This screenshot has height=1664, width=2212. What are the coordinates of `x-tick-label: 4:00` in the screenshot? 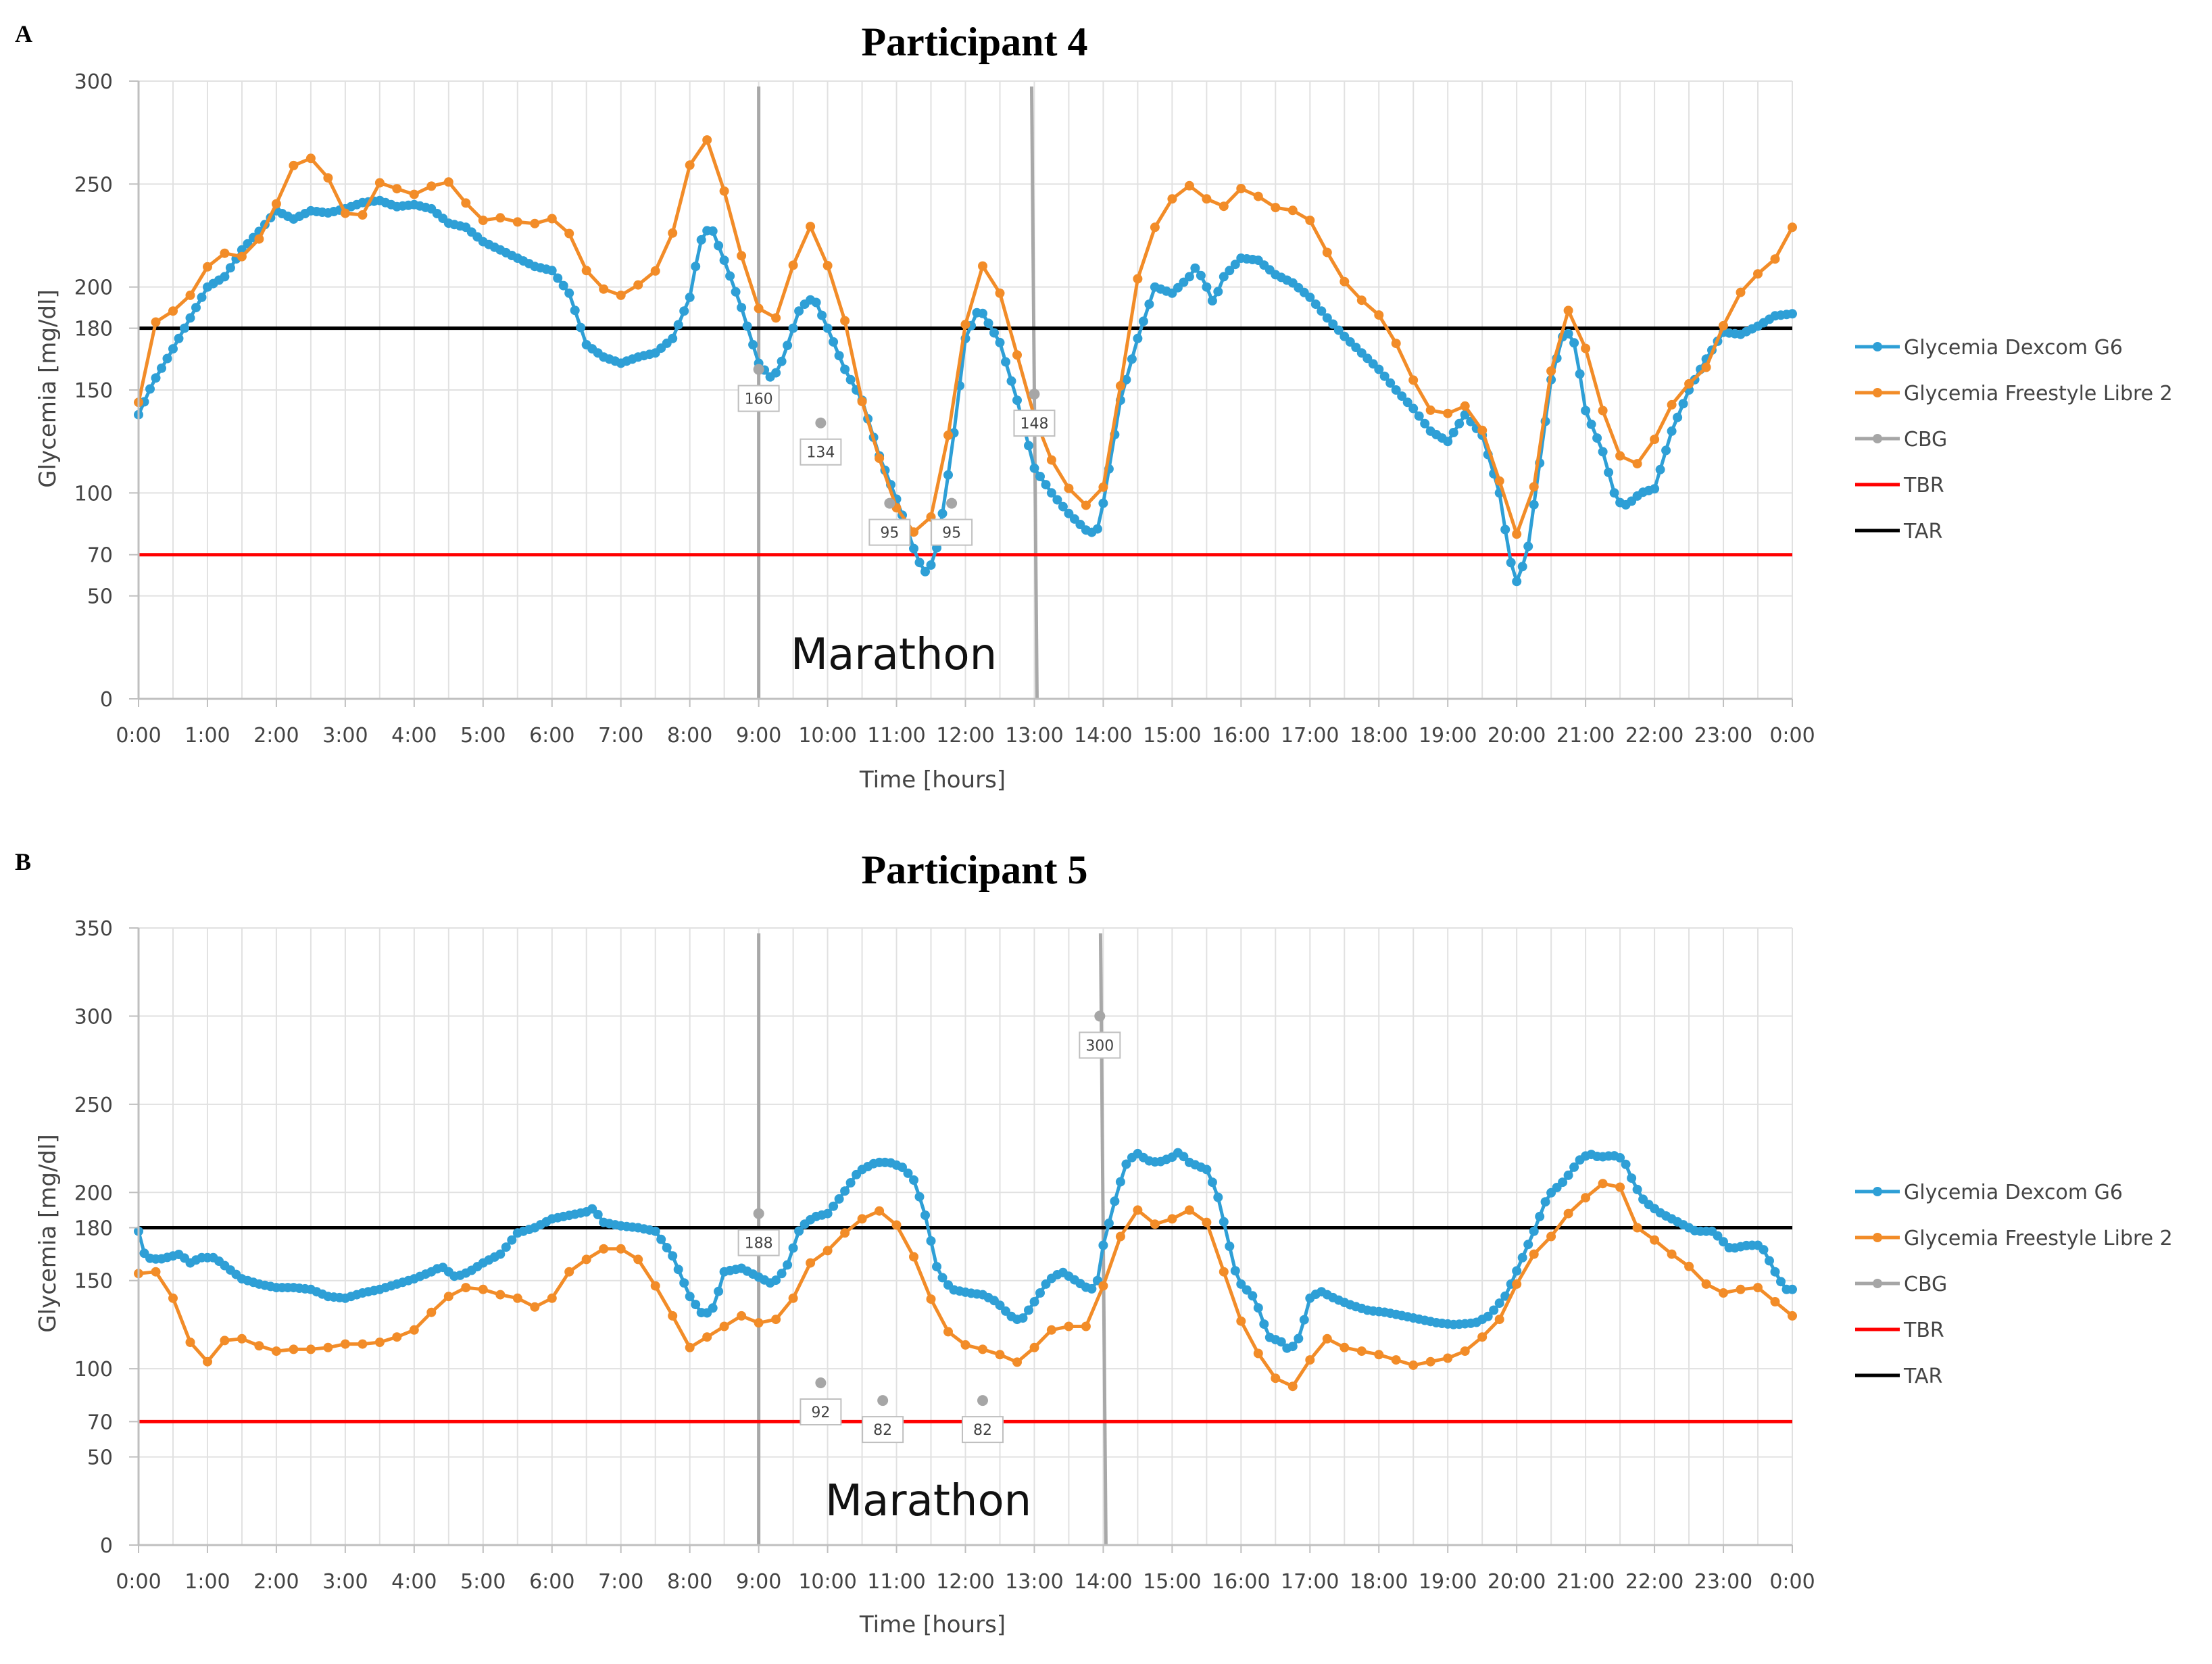 It's located at (414, 736).